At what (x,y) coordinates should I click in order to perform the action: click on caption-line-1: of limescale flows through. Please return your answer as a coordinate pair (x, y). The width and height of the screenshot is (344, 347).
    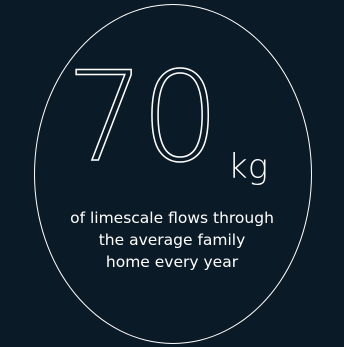
    Looking at the image, I should click on (172, 218).